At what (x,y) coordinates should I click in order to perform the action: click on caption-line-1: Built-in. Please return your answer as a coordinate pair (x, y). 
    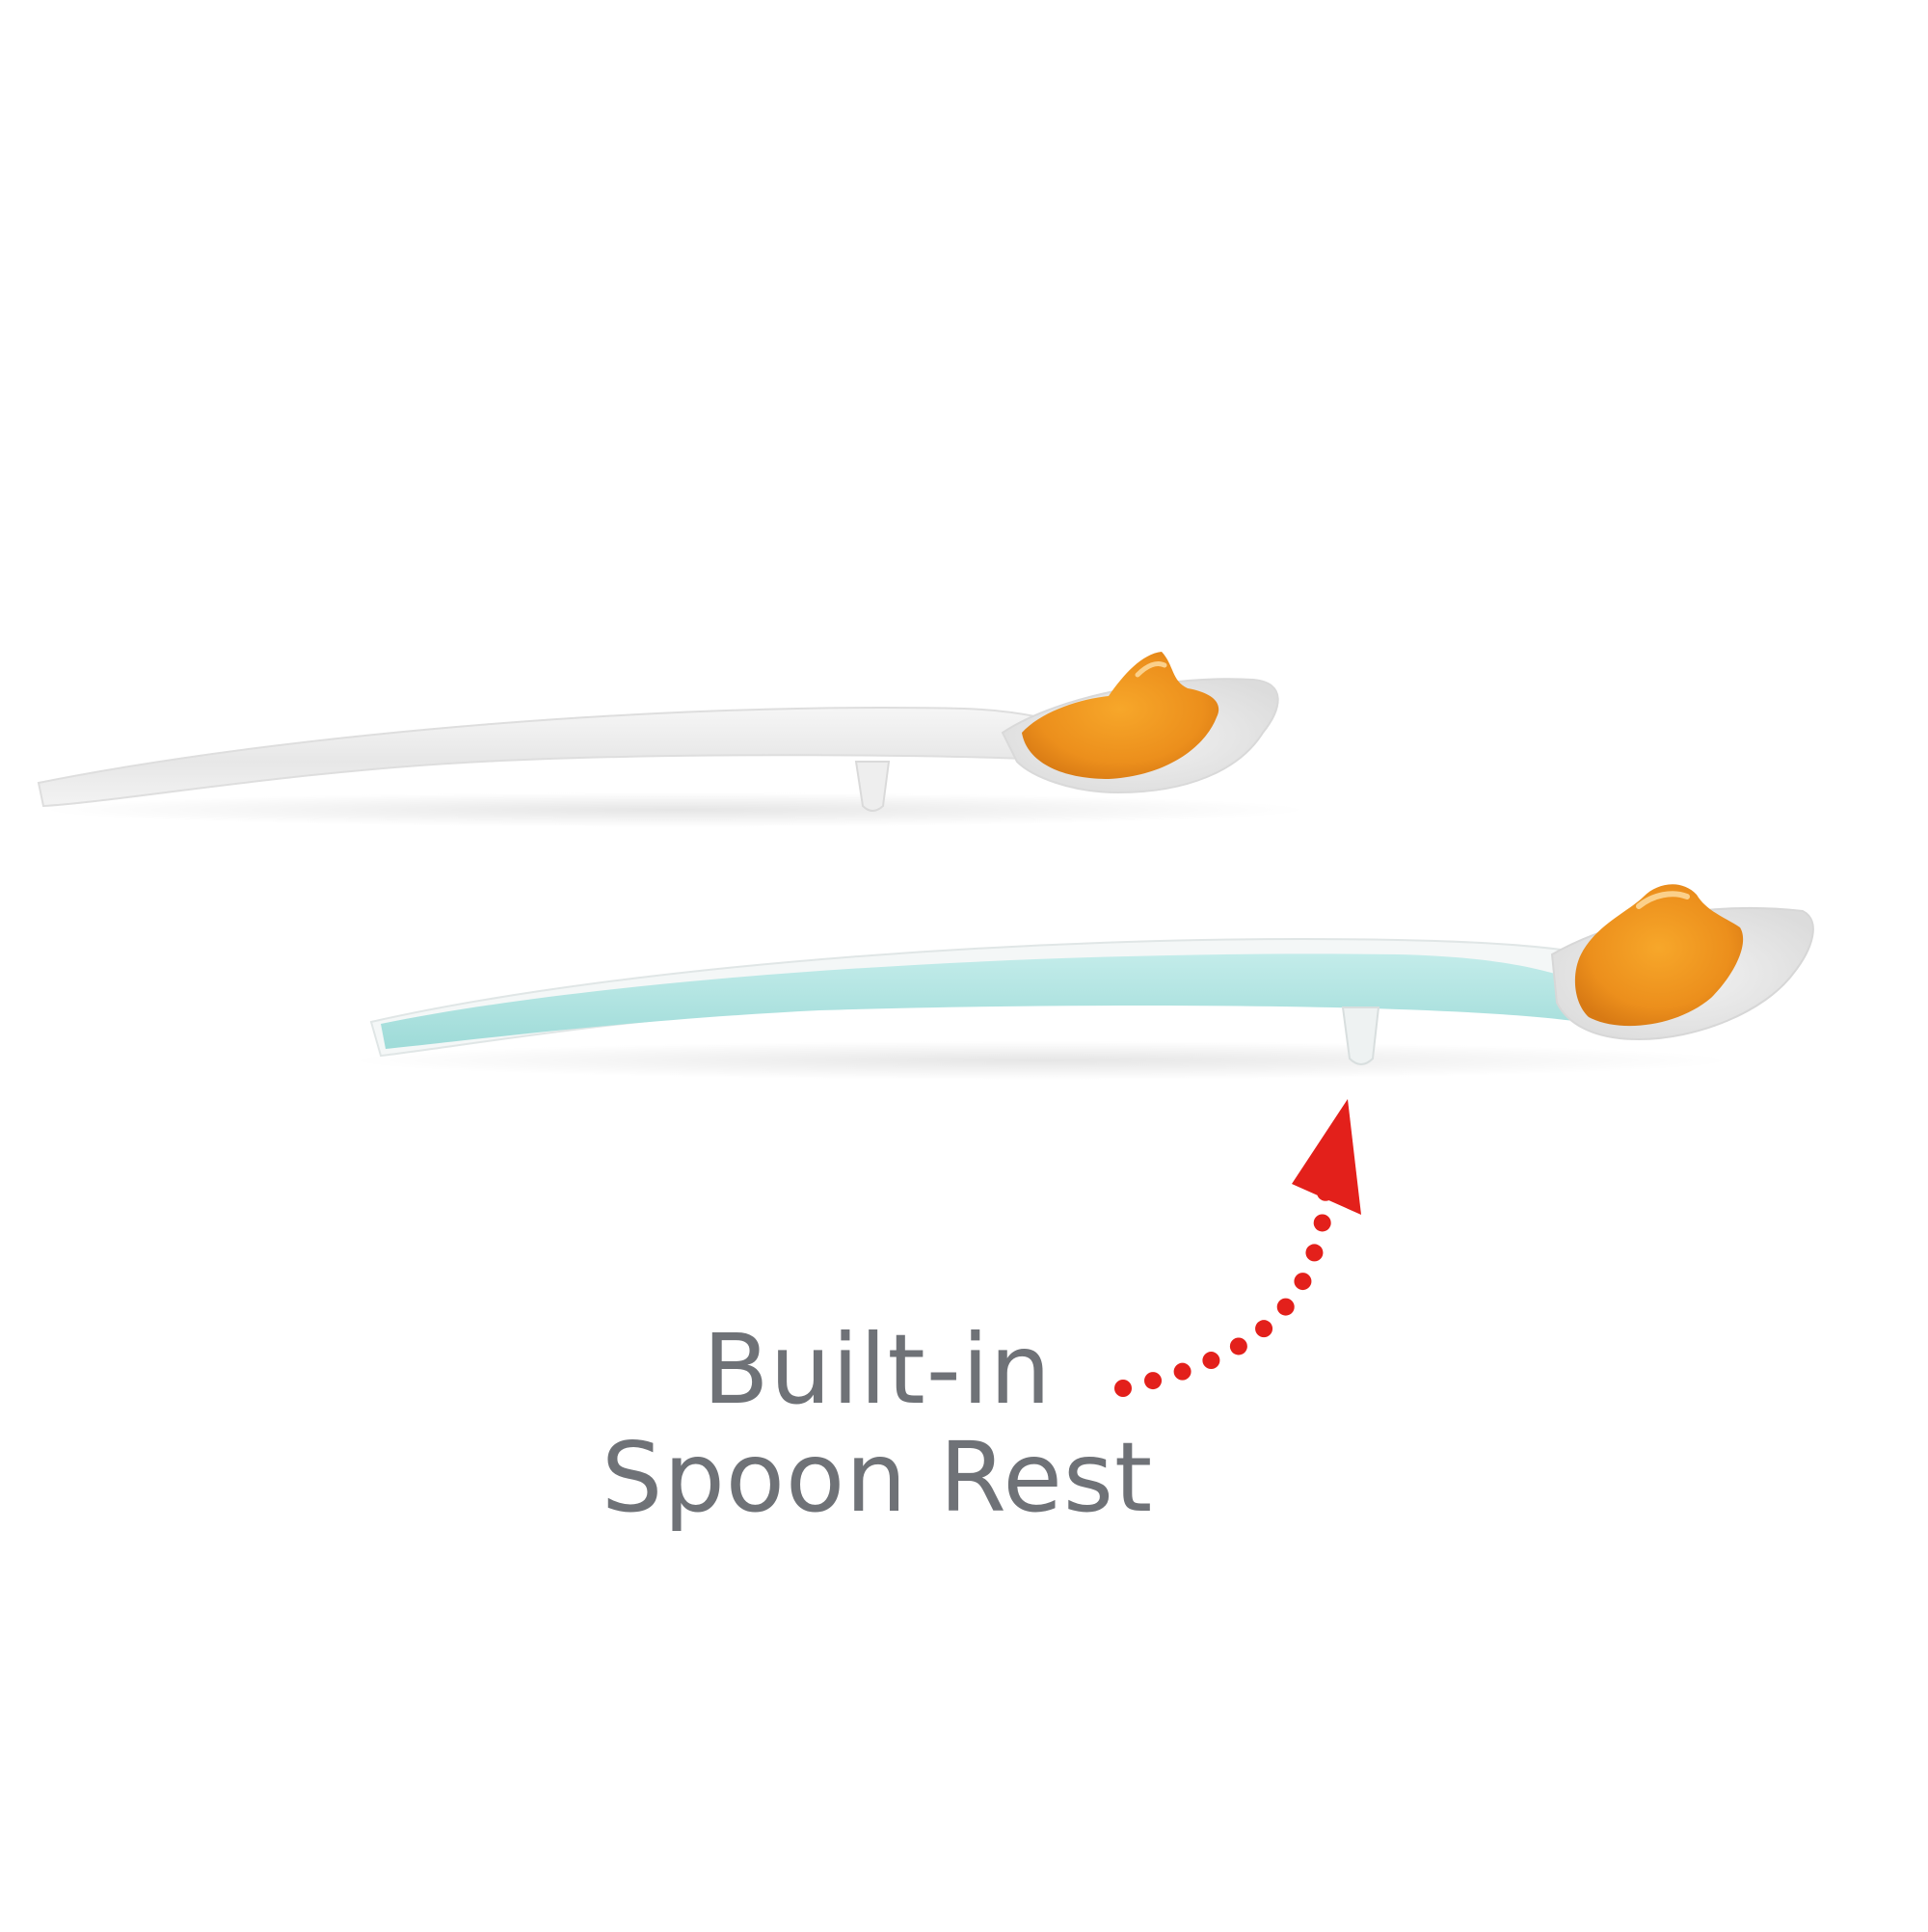
    Looking at the image, I should click on (877, 1370).